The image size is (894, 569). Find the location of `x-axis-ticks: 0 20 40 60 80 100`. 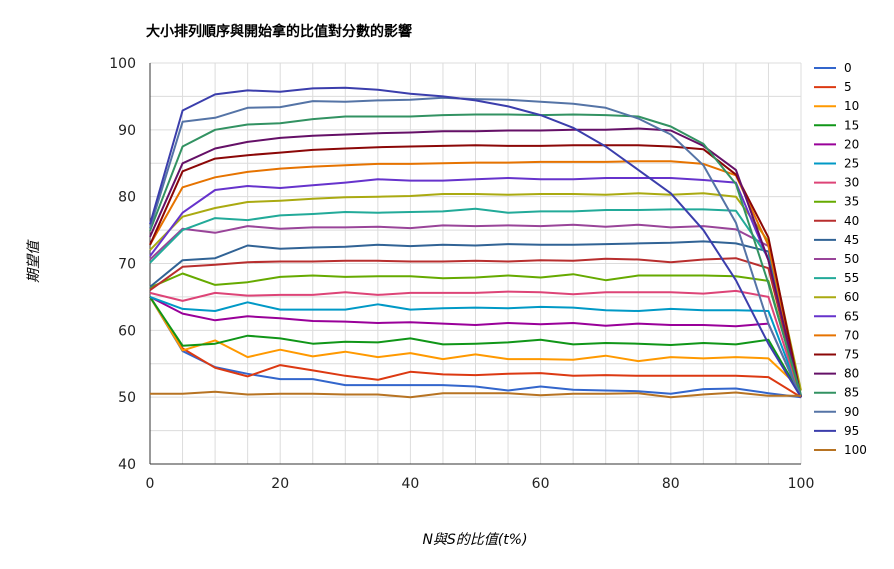

x-axis-ticks: 0 20 40 60 80 100 is located at coordinates (480, 484).